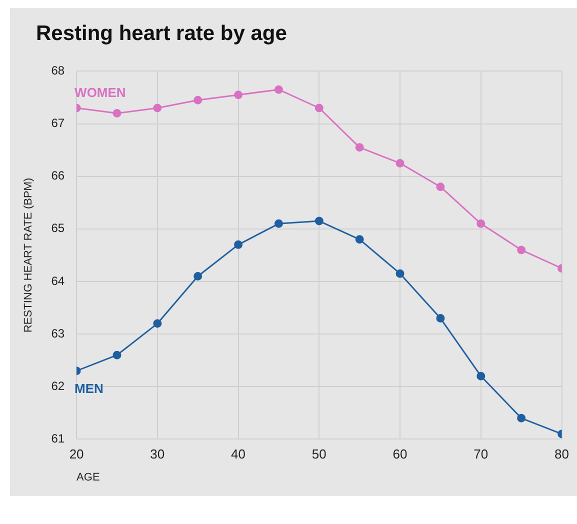 The image size is (577, 524). Describe the element at coordinates (58, 333) in the screenshot. I see `y-tick-label: 63` at that location.